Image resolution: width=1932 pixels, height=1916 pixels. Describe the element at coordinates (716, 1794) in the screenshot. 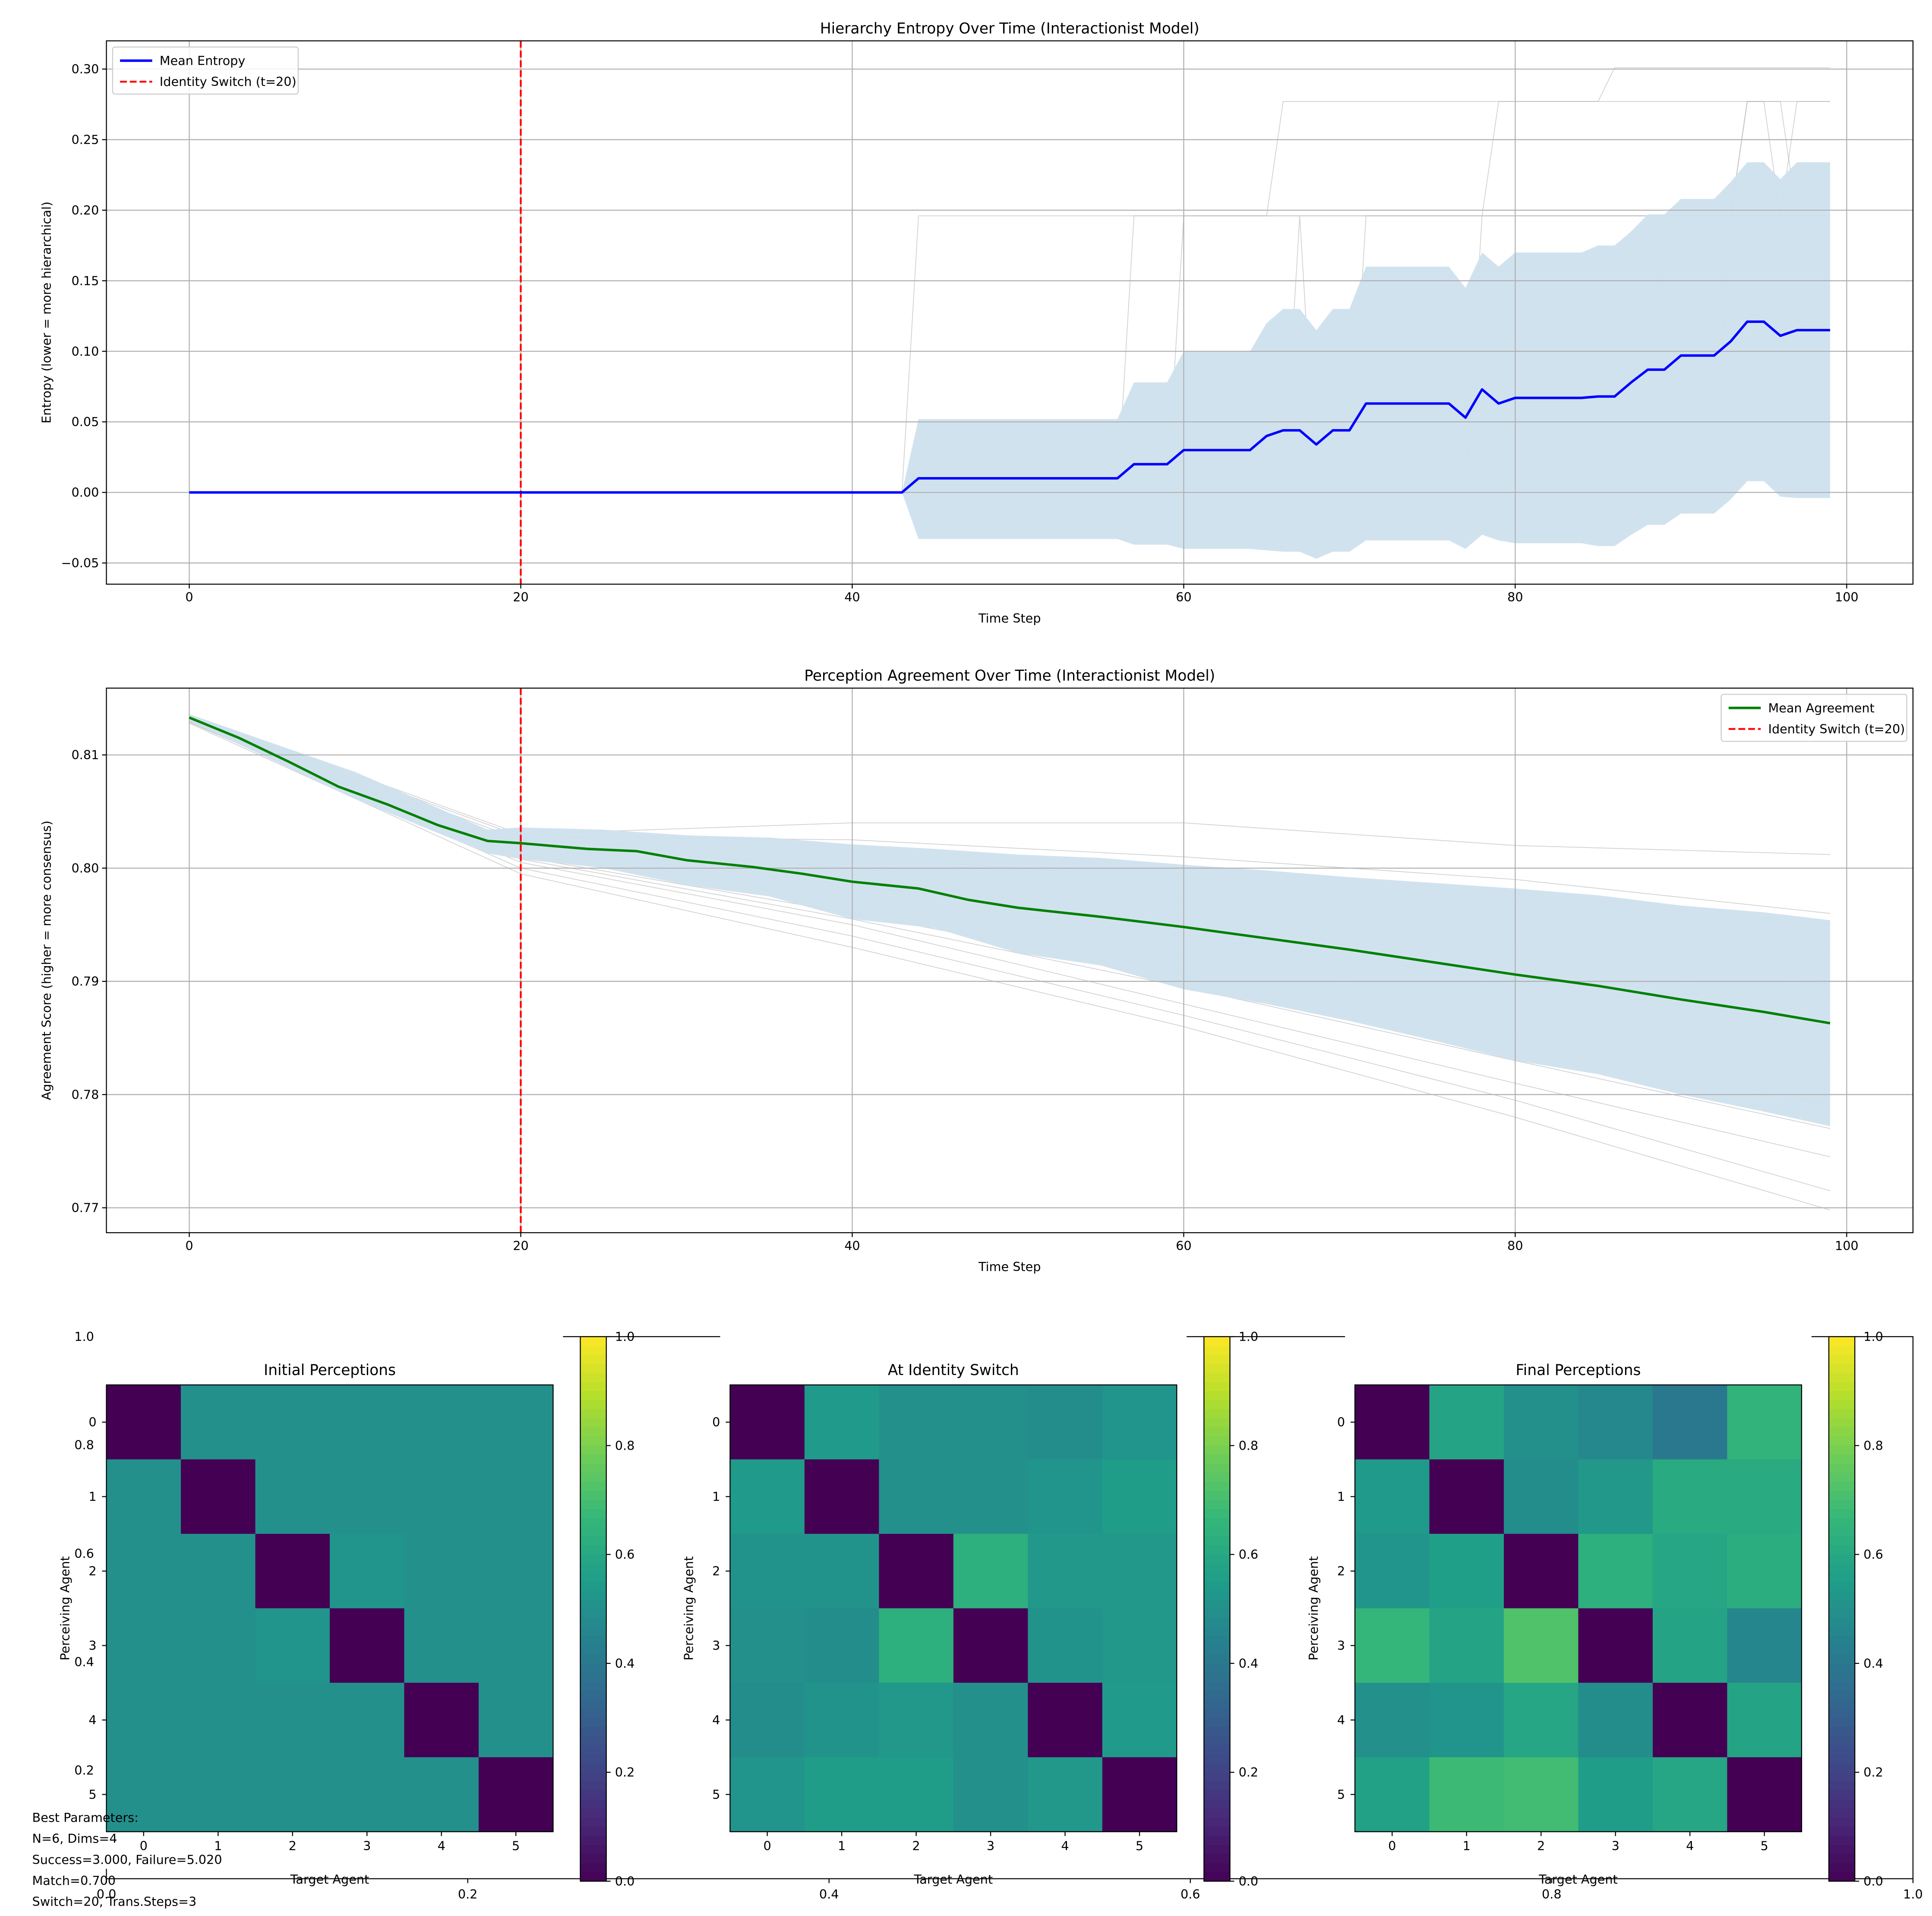

I see `switch-ytick-label-5: 5` at that location.